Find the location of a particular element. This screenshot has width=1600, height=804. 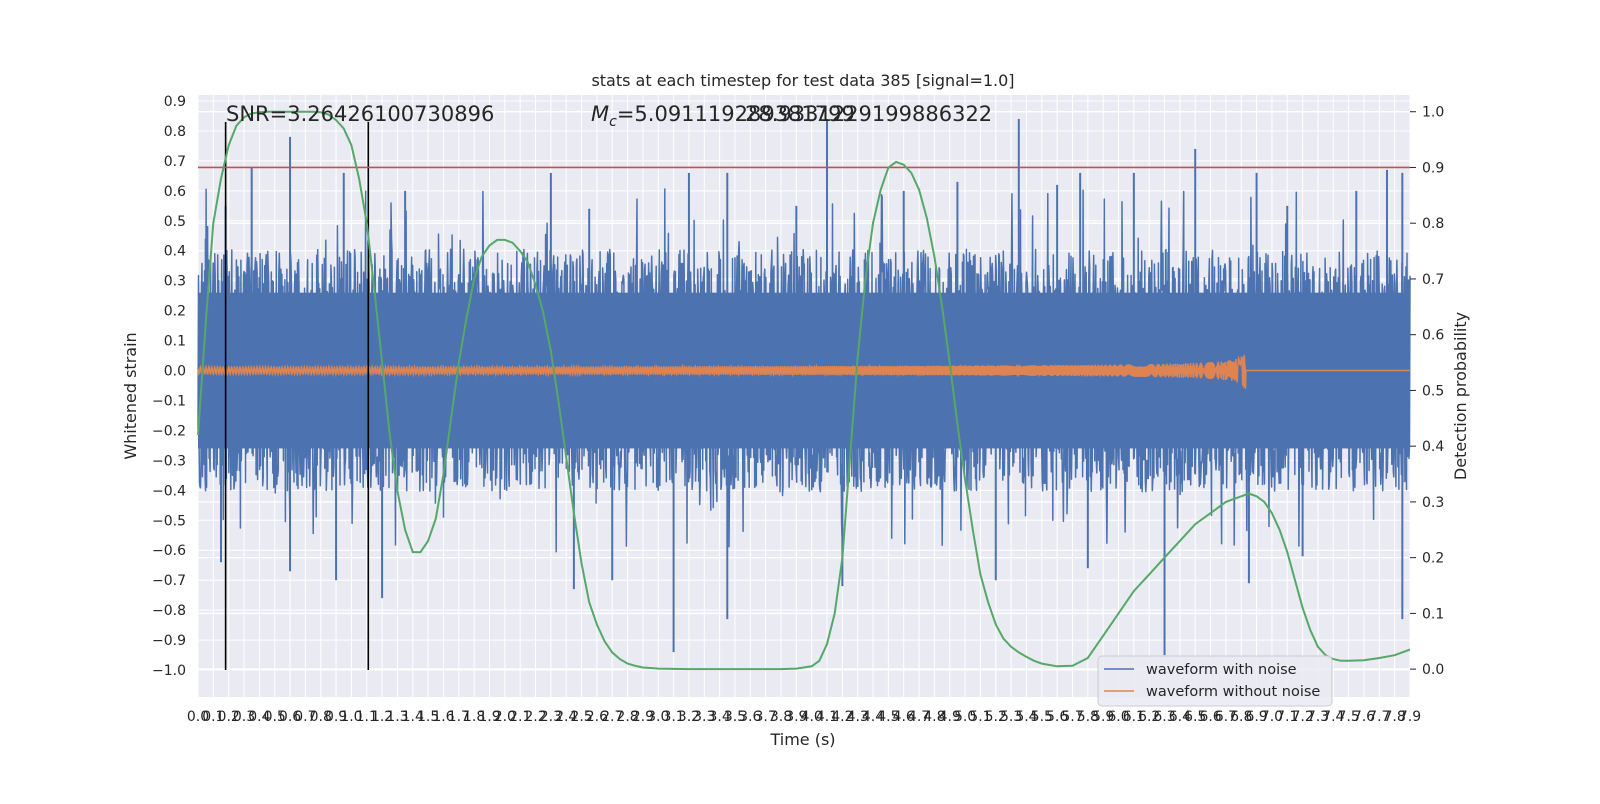

chirp-mass-value: =5.091119289381799 is located at coordinates (736, 114).